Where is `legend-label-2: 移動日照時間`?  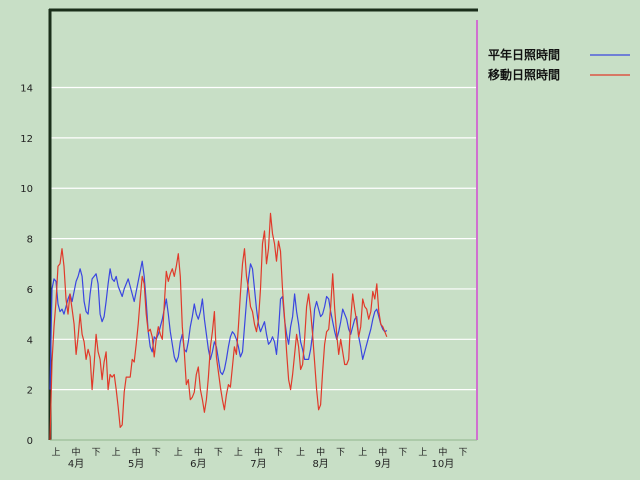 legend-label-2: 移動日照時間 is located at coordinates (524, 74).